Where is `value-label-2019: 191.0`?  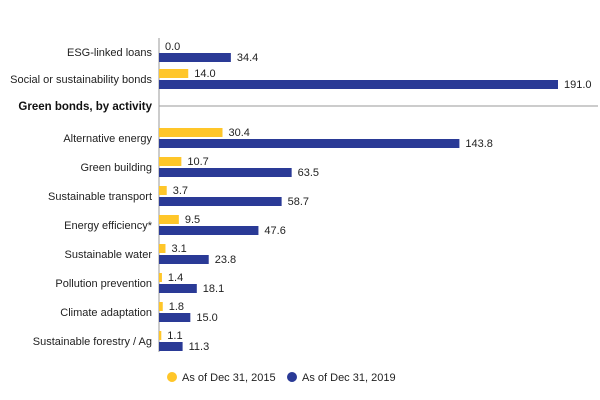 value-label-2019: 191.0 is located at coordinates (578, 85).